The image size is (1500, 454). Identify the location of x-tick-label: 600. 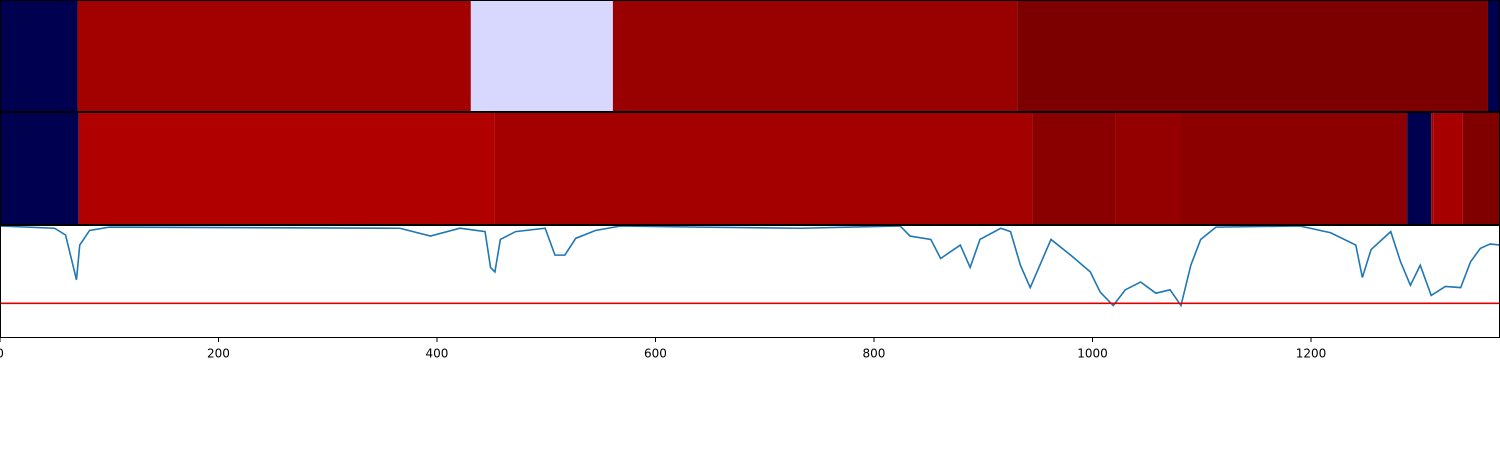
(655, 354).